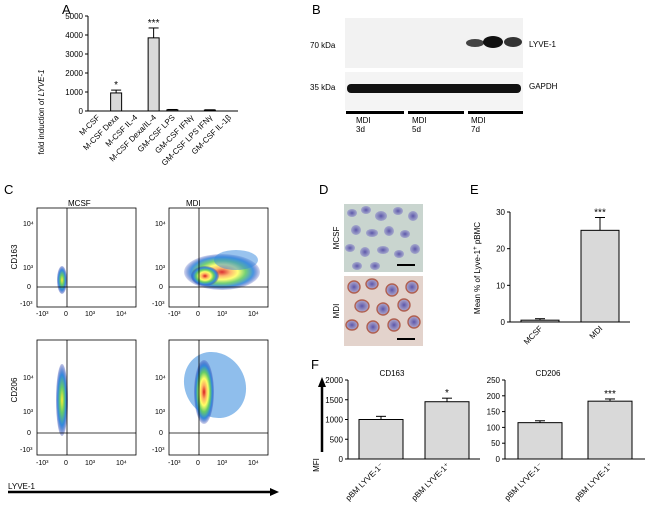 The width and height of the screenshot is (650, 532). Describe the element at coordinates (600, 213) in the screenshot. I see `e-star-1: ***` at that location.